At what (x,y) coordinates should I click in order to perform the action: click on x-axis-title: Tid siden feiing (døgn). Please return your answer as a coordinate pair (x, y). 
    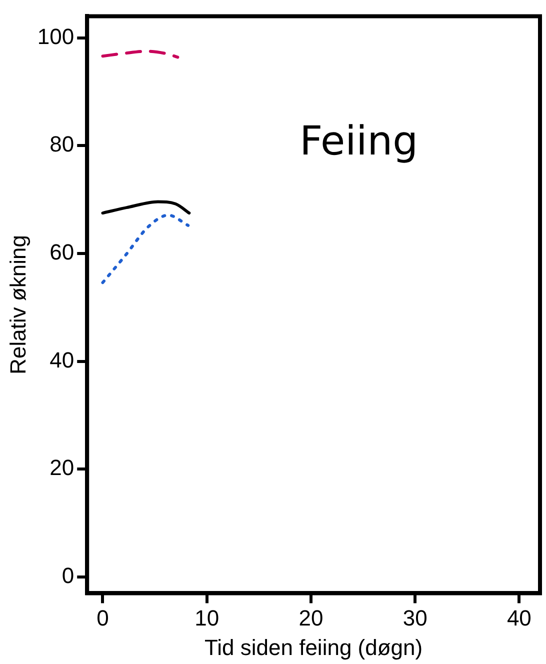
    Looking at the image, I should click on (313, 647).